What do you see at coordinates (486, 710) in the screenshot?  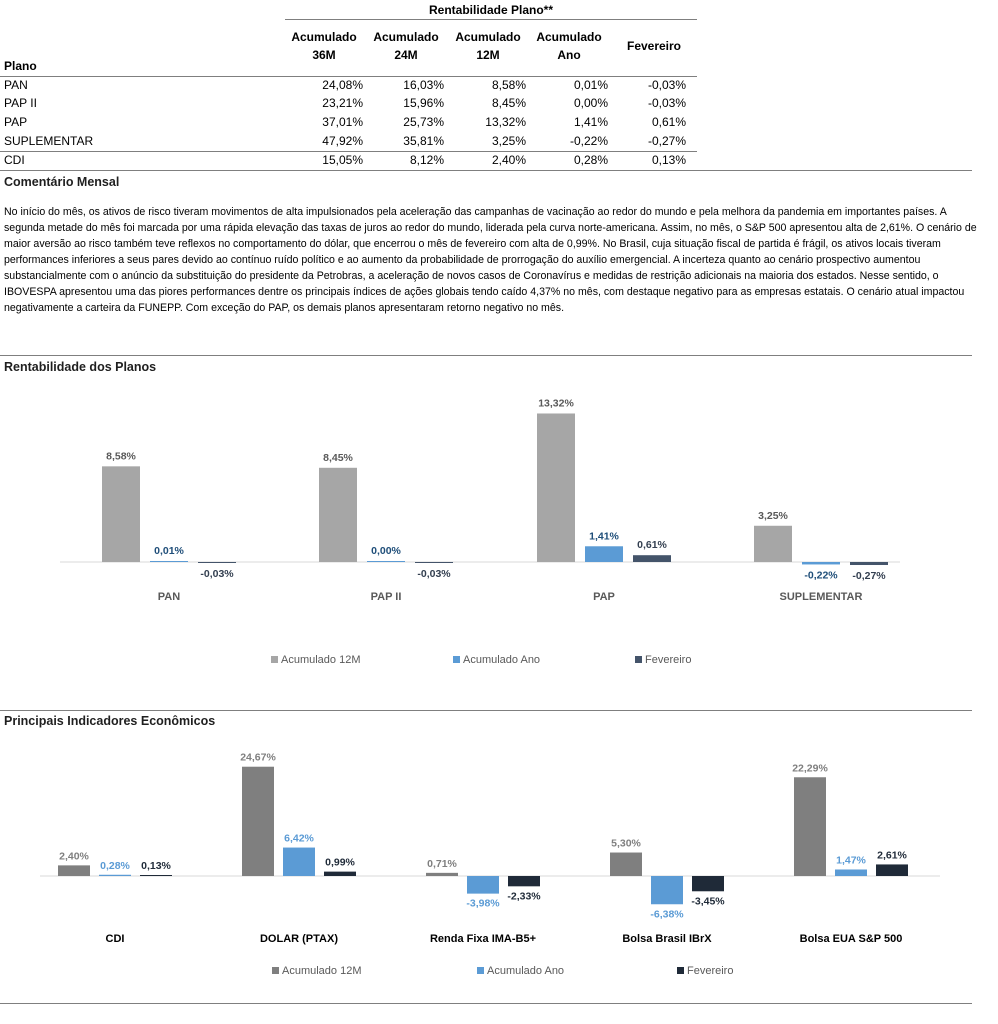 I see `section-divider-indicators` at bounding box center [486, 710].